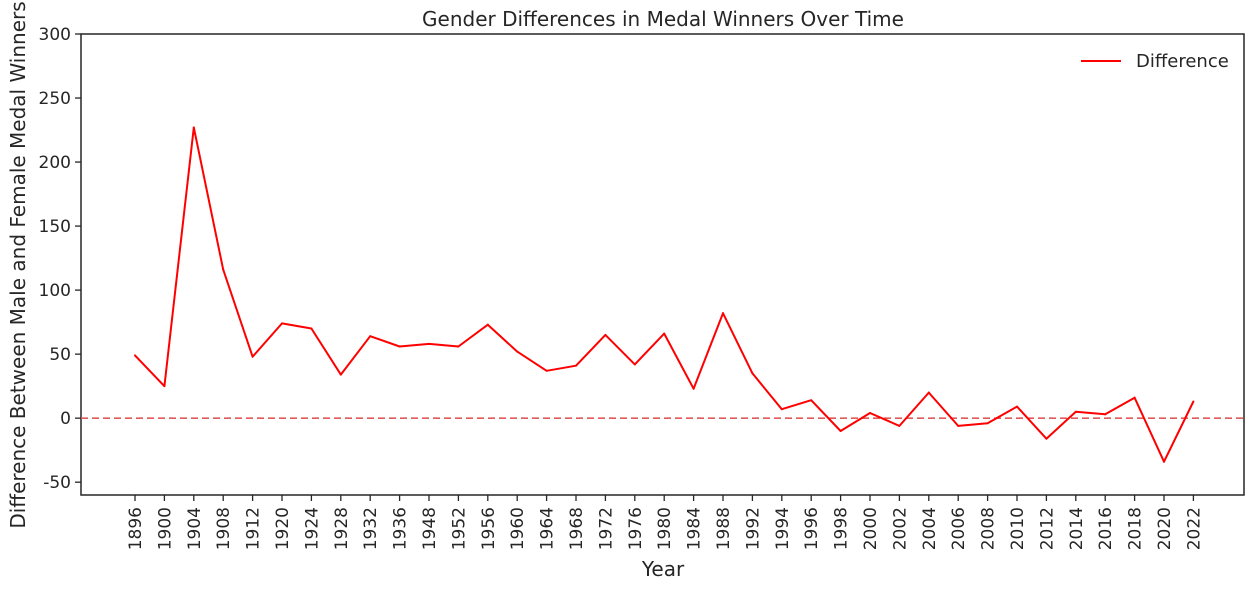  I want to click on y-tick-label: 50, so click(60, 355).